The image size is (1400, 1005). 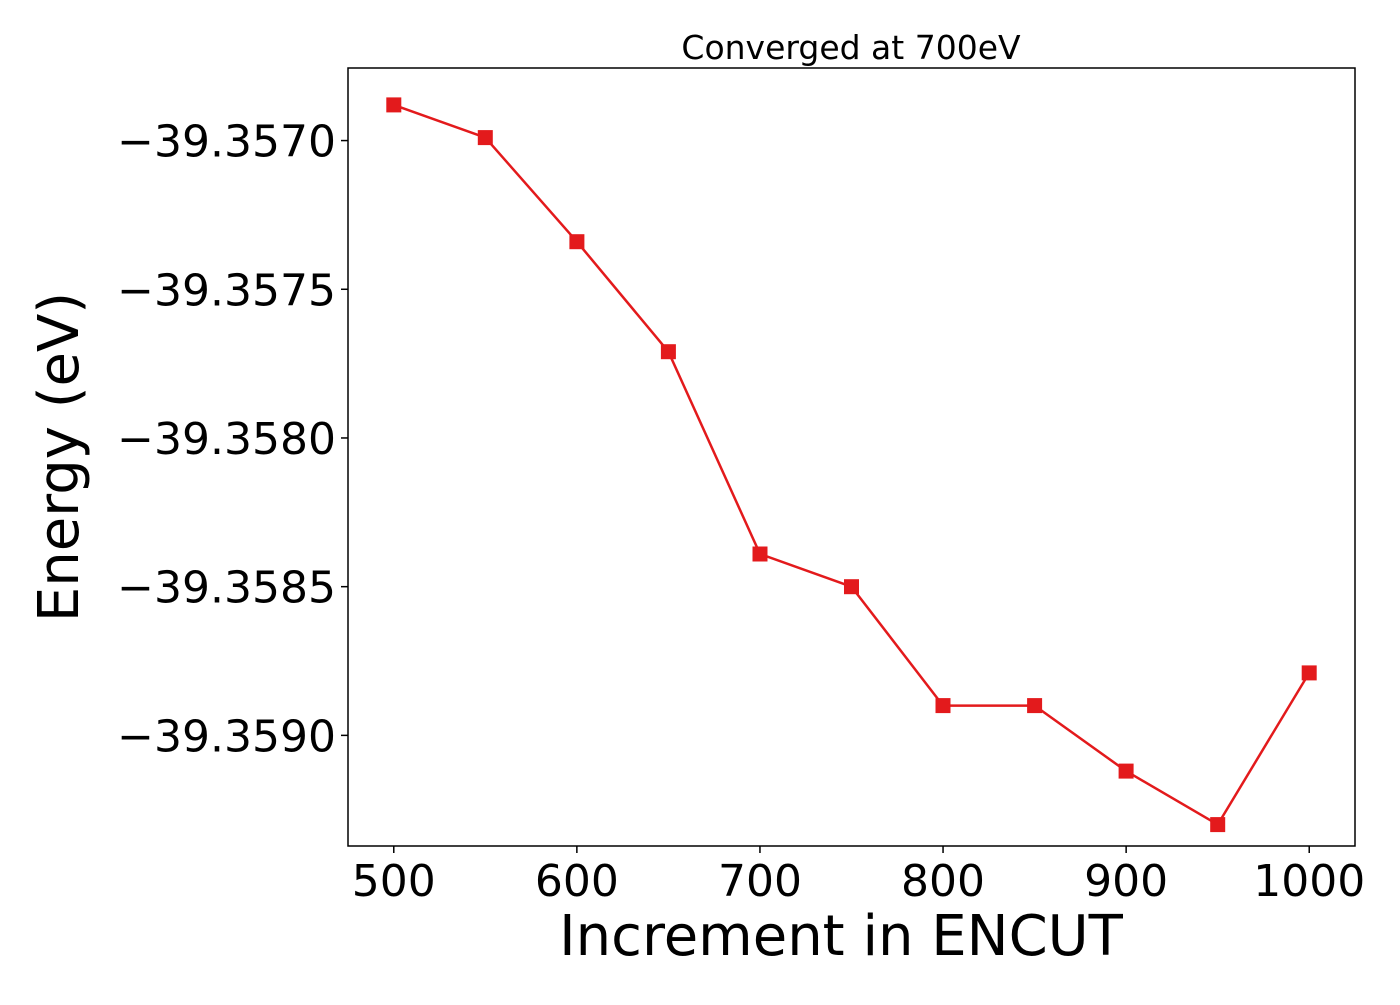 I want to click on x-tick-label: 700, so click(x=760, y=881).